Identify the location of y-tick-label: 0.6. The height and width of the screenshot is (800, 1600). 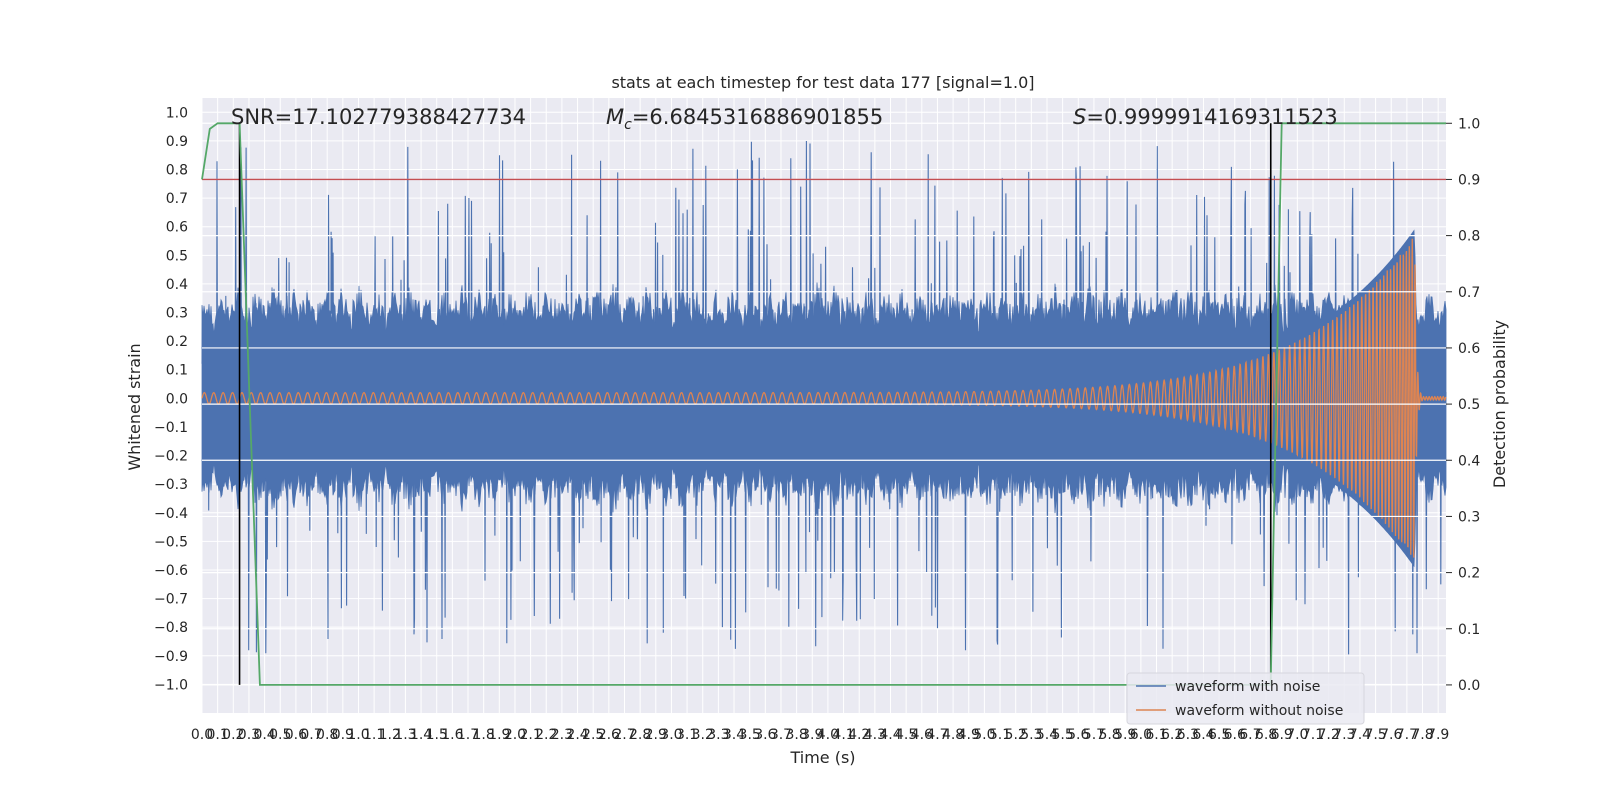
(177, 228).